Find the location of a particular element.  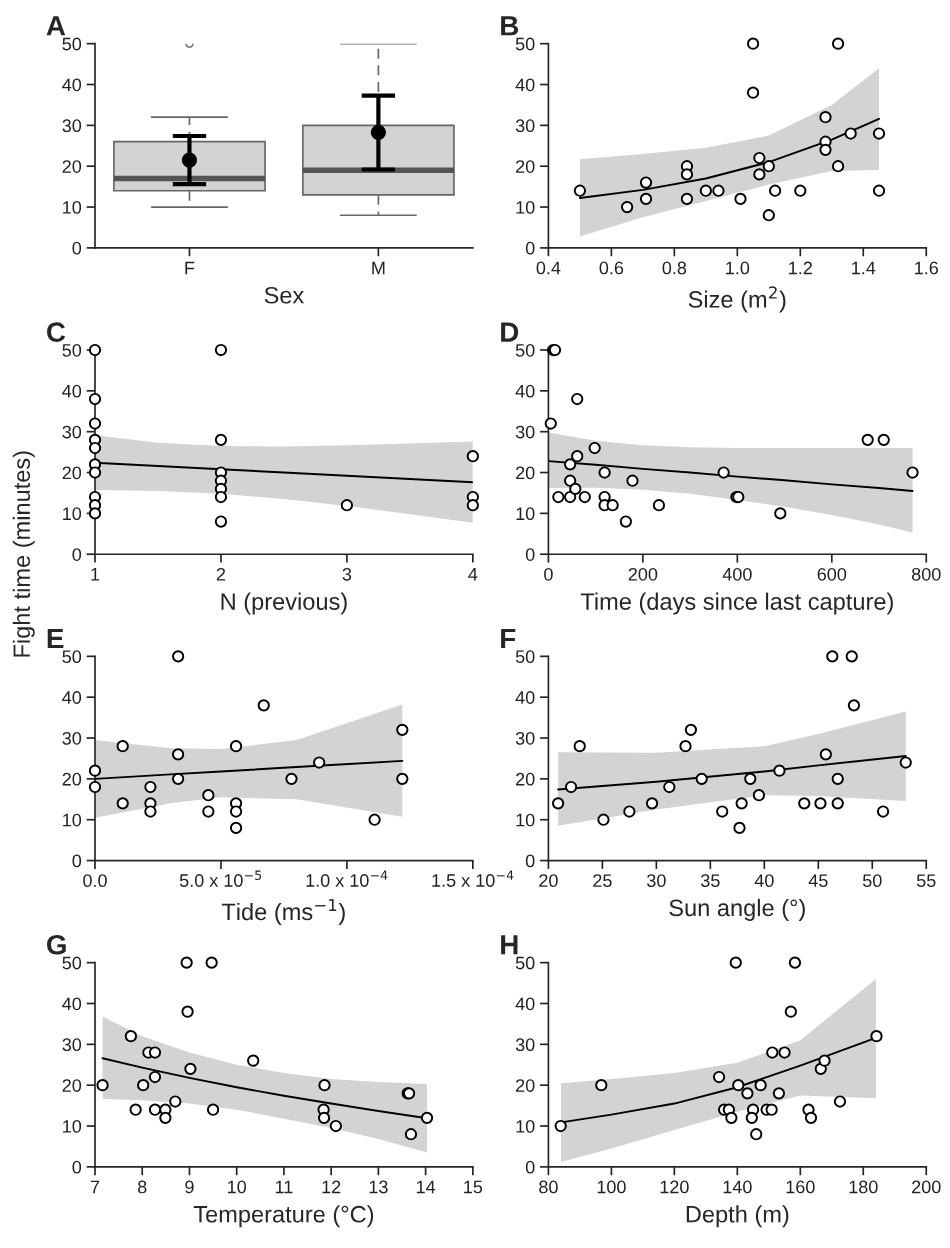

chart-title: D is located at coordinates (510, 332).